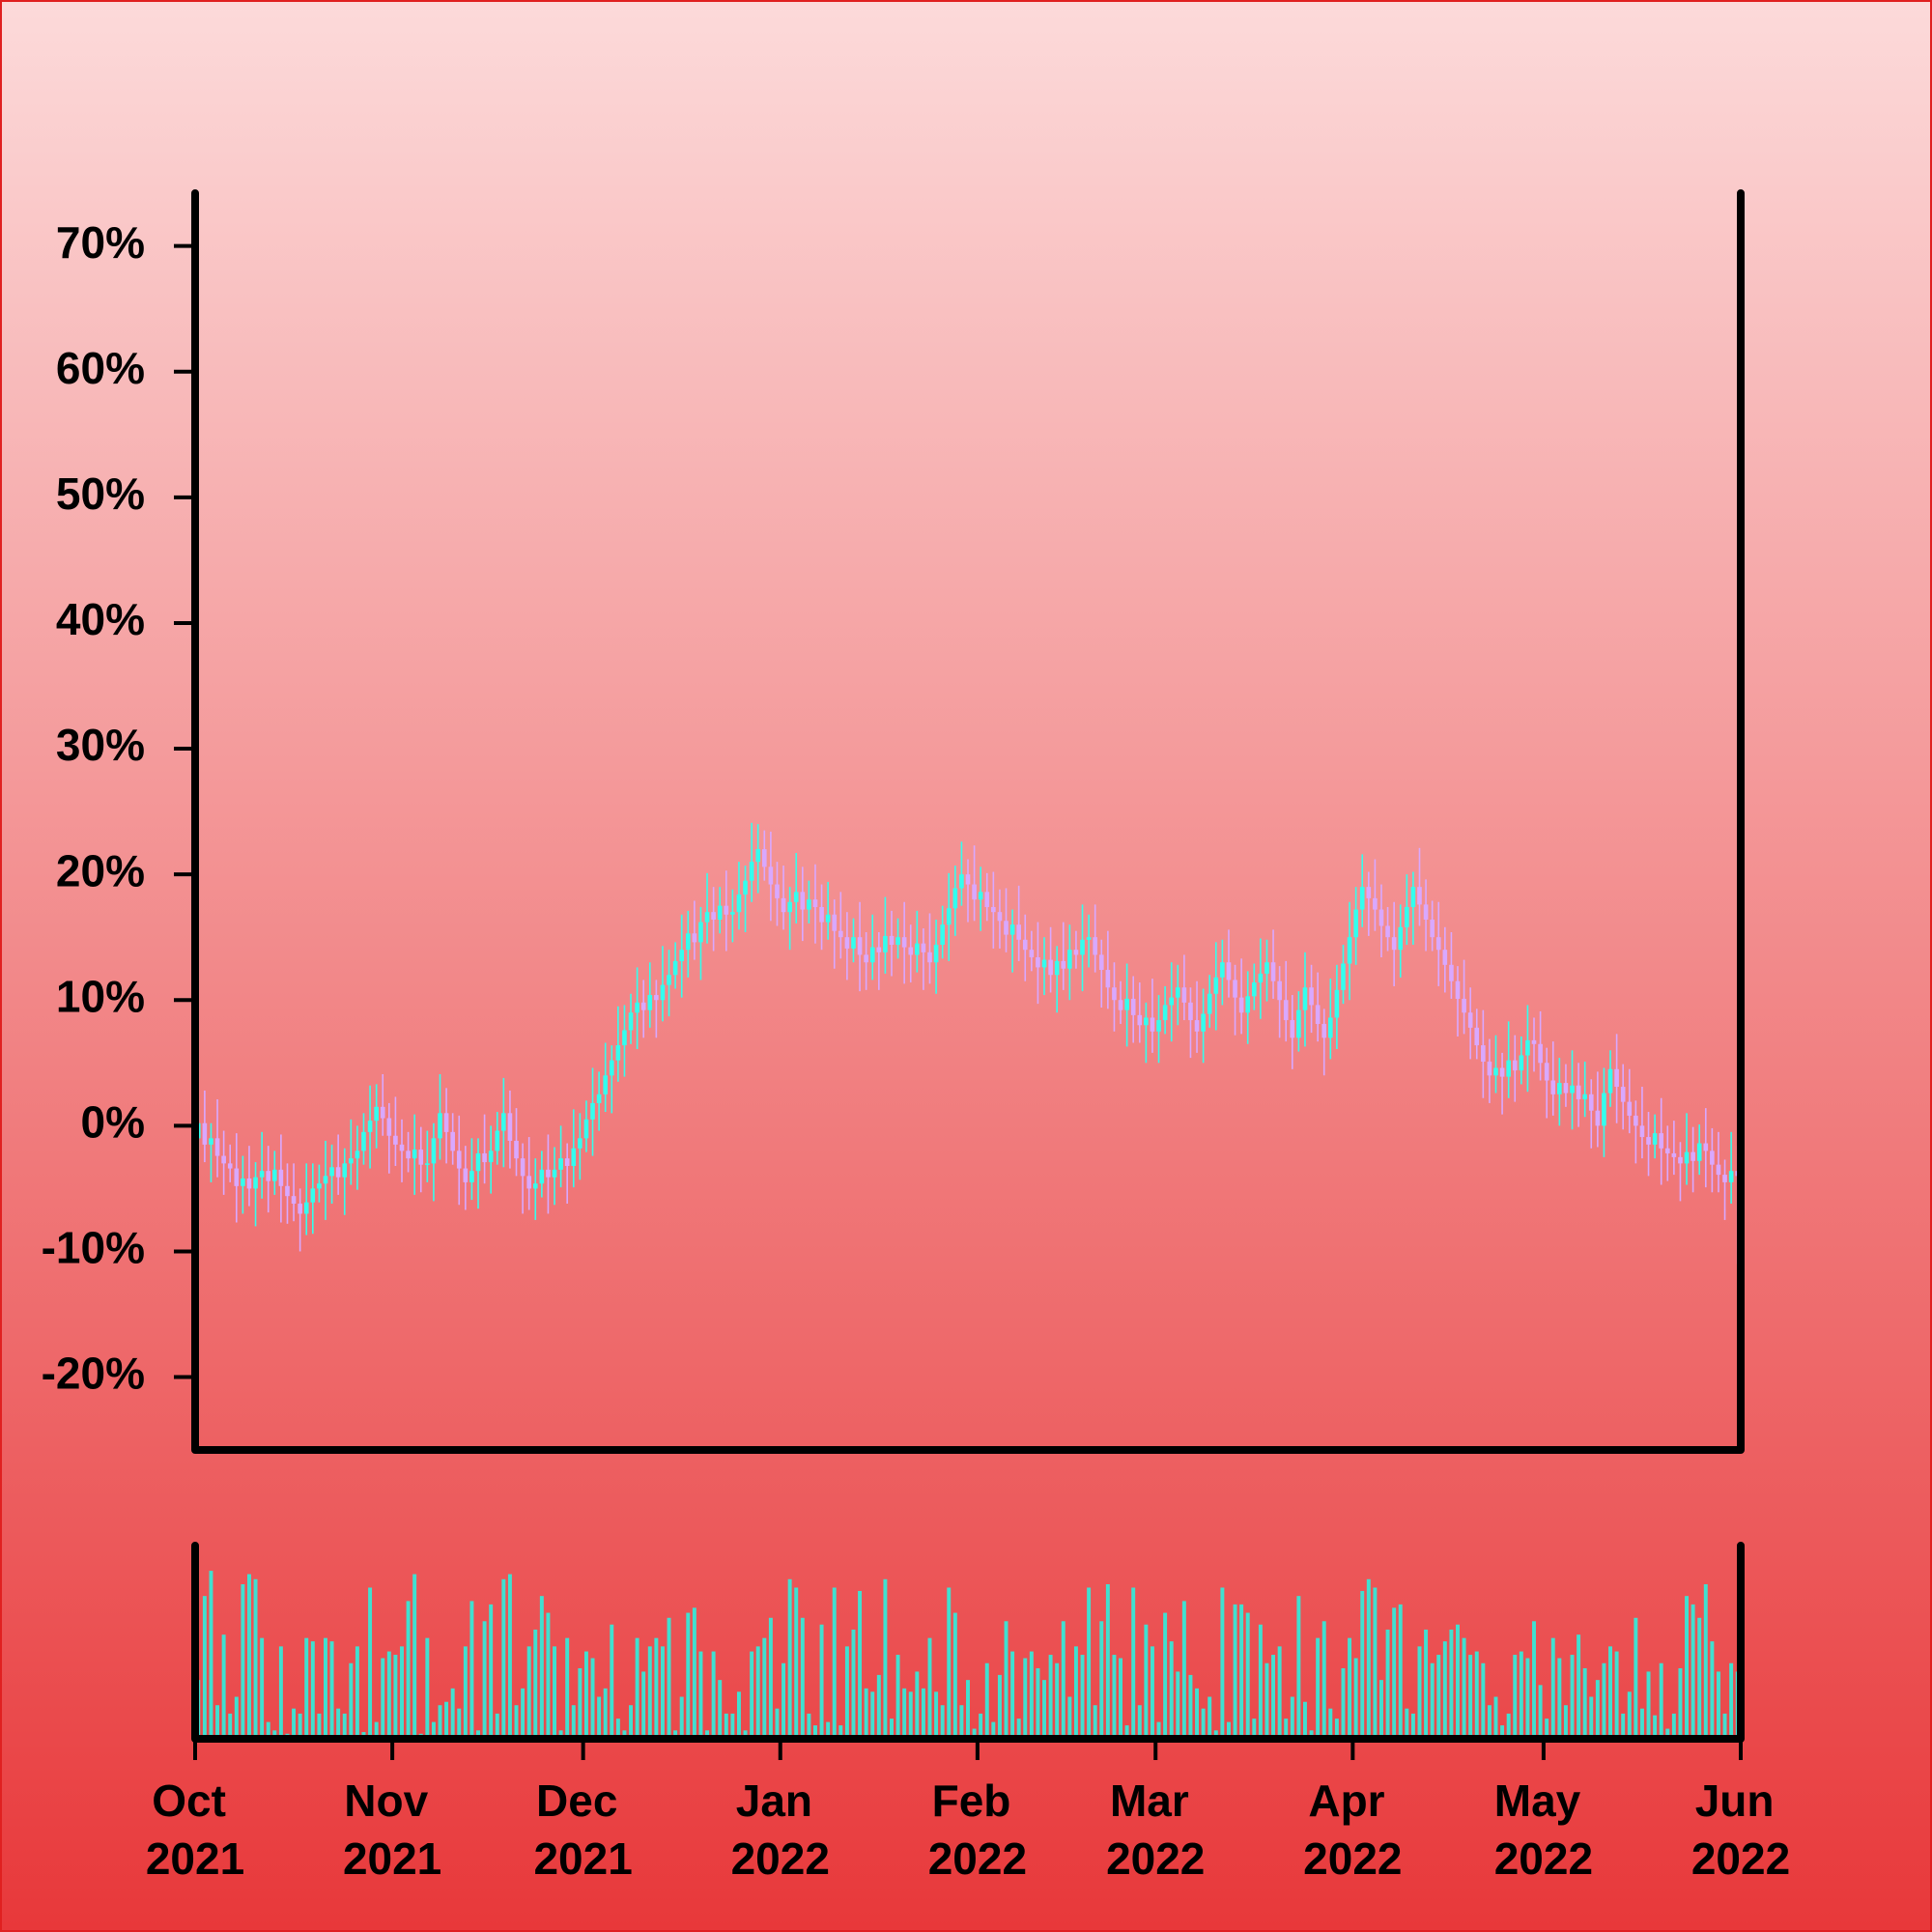 This screenshot has width=1932, height=1932. Describe the element at coordinates (1543, 1830) in the screenshot. I see `x-tick-label: May 2022` at that location.